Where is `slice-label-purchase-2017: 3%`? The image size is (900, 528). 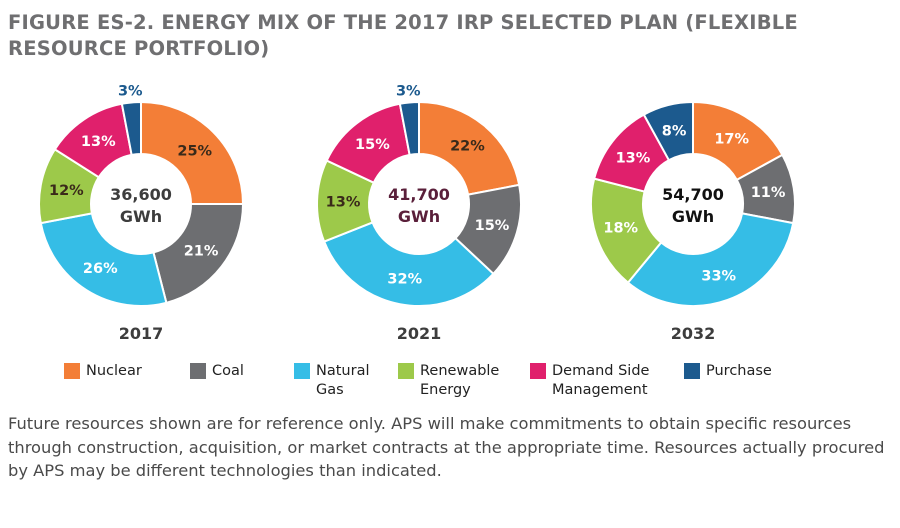 slice-label-purchase-2017: 3% is located at coordinates (130, 92).